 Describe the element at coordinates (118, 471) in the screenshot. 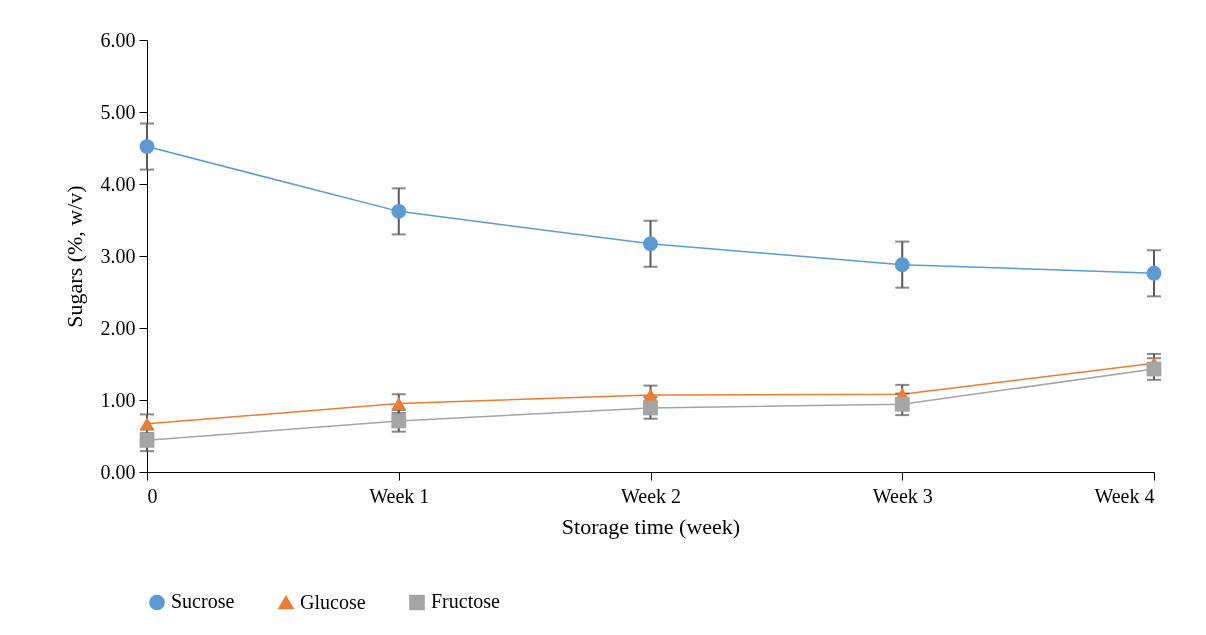

I see `y-tick-label: 0.00` at that location.